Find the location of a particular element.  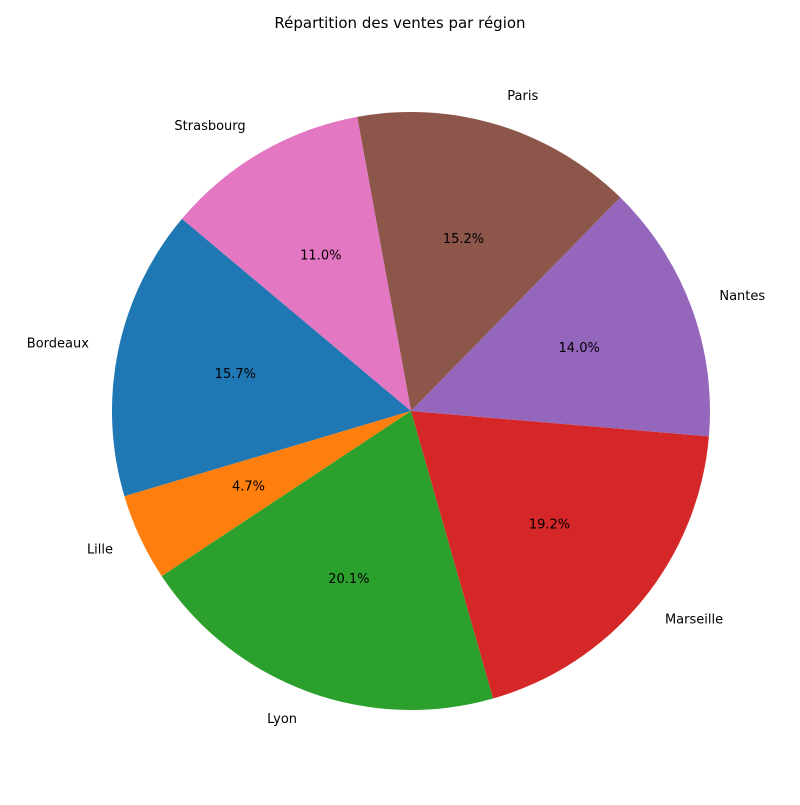

pie-slice-paris is located at coordinates (489, 261).